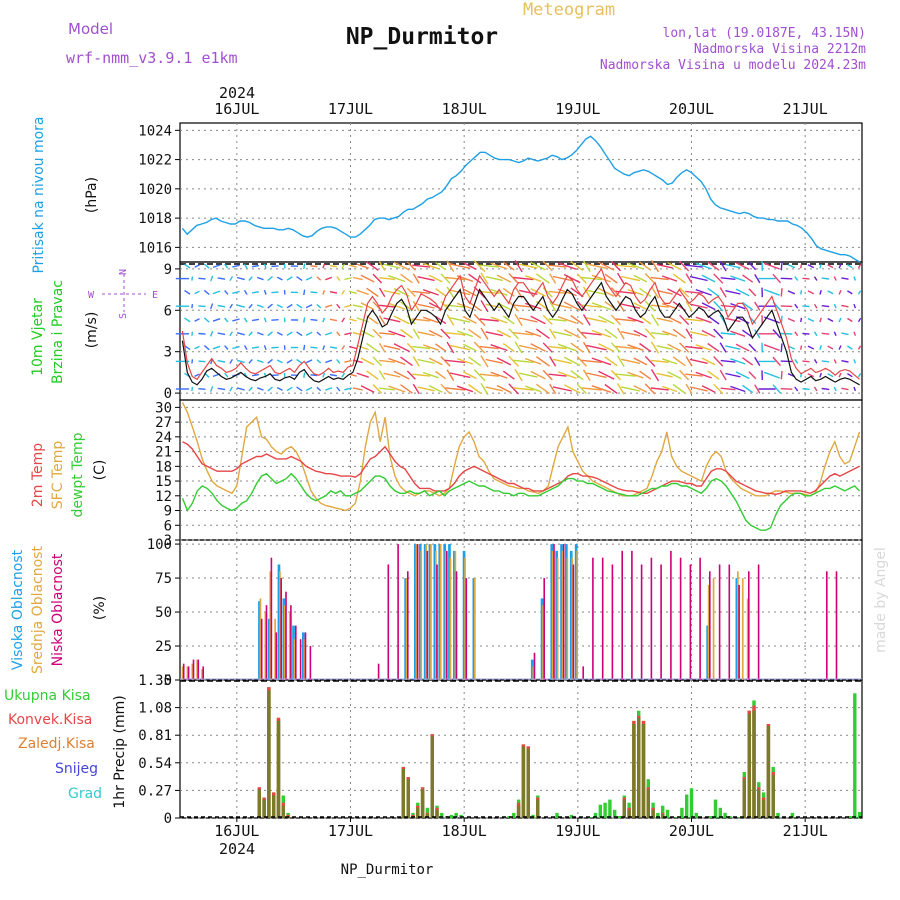 The image size is (900, 900). I want to click on year-label-top: 2024, so click(237, 93).